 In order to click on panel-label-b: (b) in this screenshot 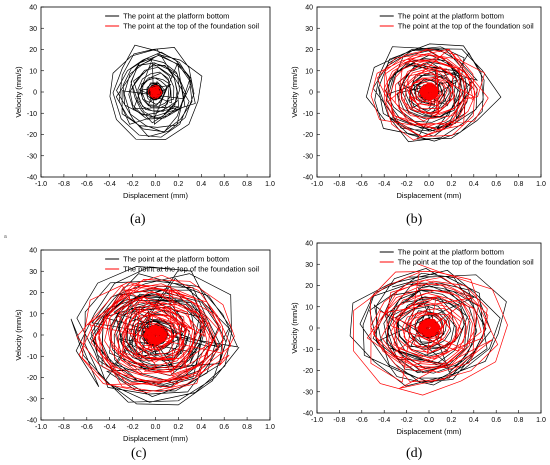, I will do `click(414, 219)`.